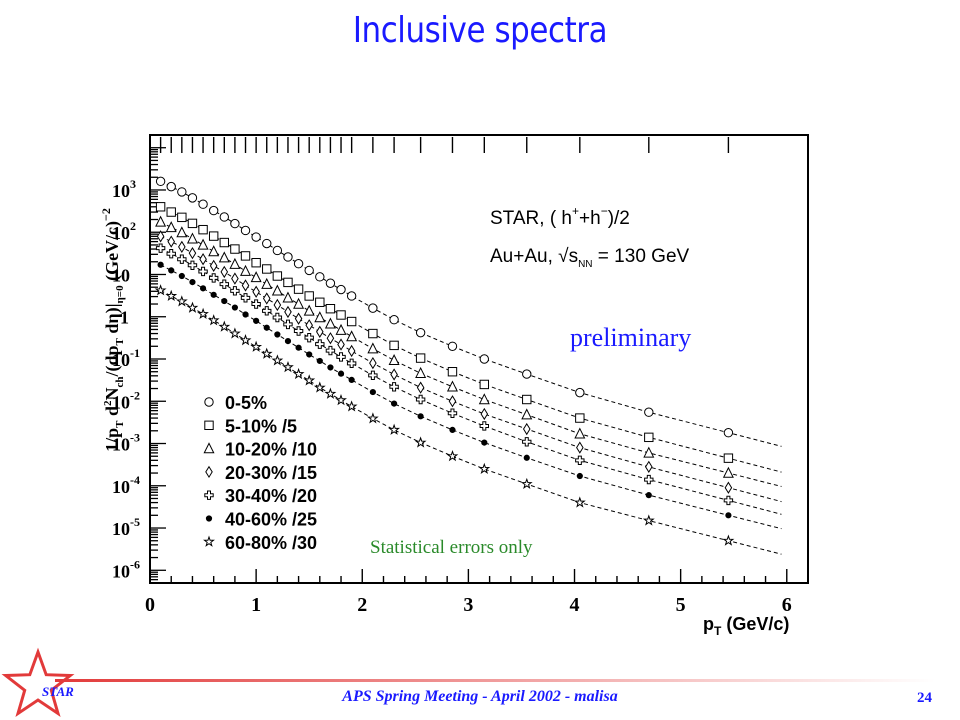 Image resolution: width=960 pixels, height=720 pixels. Describe the element at coordinates (246, 403) in the screenshot. I see `legend-label: 0-5%` at that location.